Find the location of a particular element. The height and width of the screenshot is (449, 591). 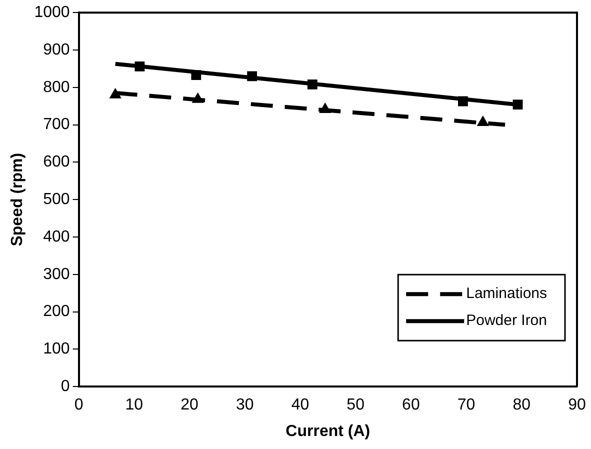

y-tick-label: 900 is located at coordinates (56, 49).